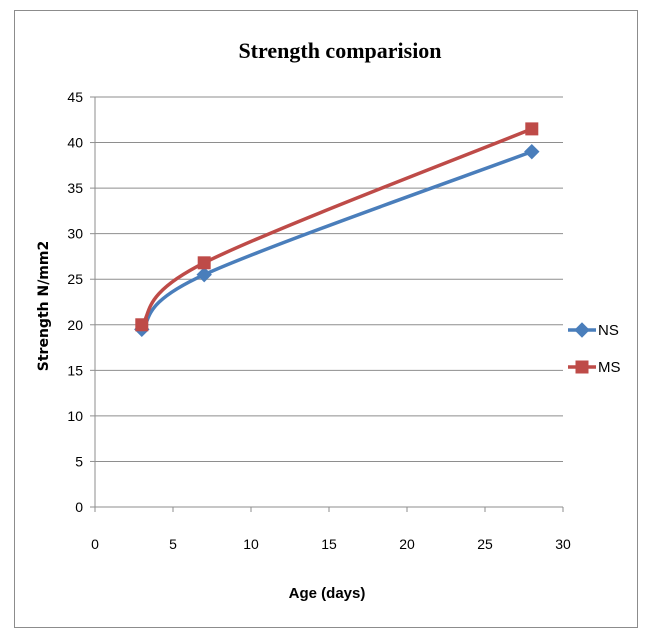 This screenshot has width=653, height=632. What do you see at coordinates (75, 143) in the screenshot?
I see `y-tick-label: 40` at bounding box center [75, 143].